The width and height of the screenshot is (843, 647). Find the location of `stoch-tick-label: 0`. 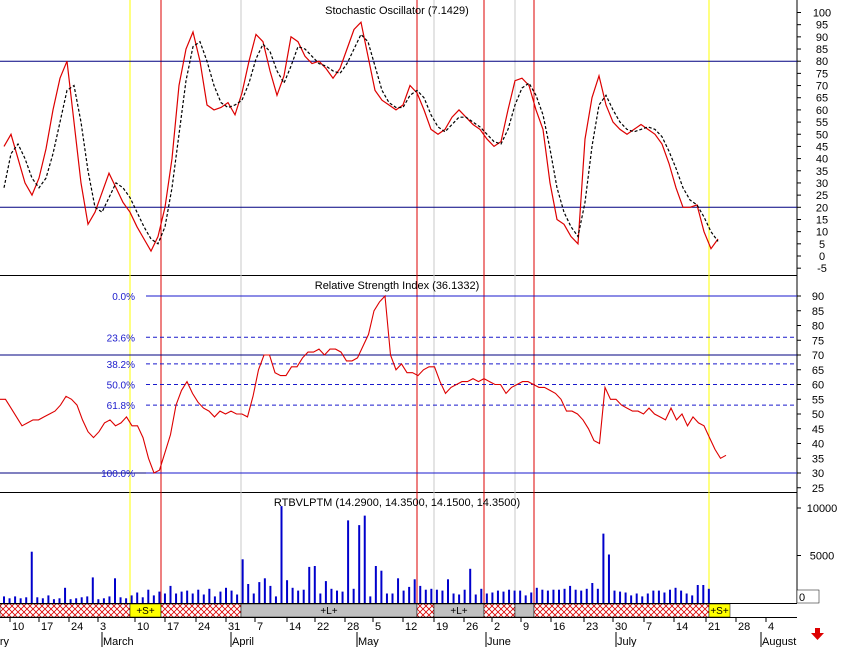

stoch-tick-label: 0 is located at coordinates (822, 257).